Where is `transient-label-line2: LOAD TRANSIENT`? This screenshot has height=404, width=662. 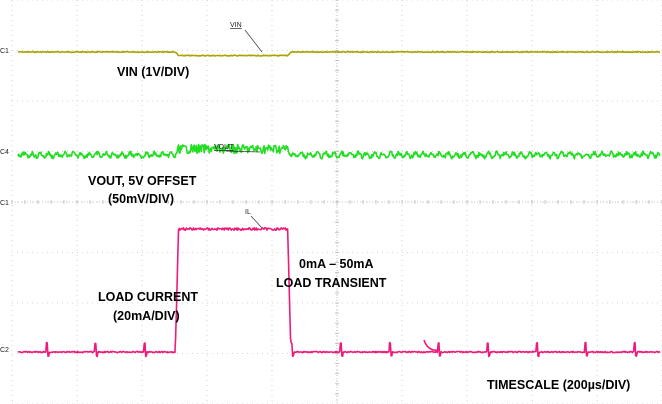
transient-label-line2: LOAD TRANSIENT is located at coordinates (331, 283).